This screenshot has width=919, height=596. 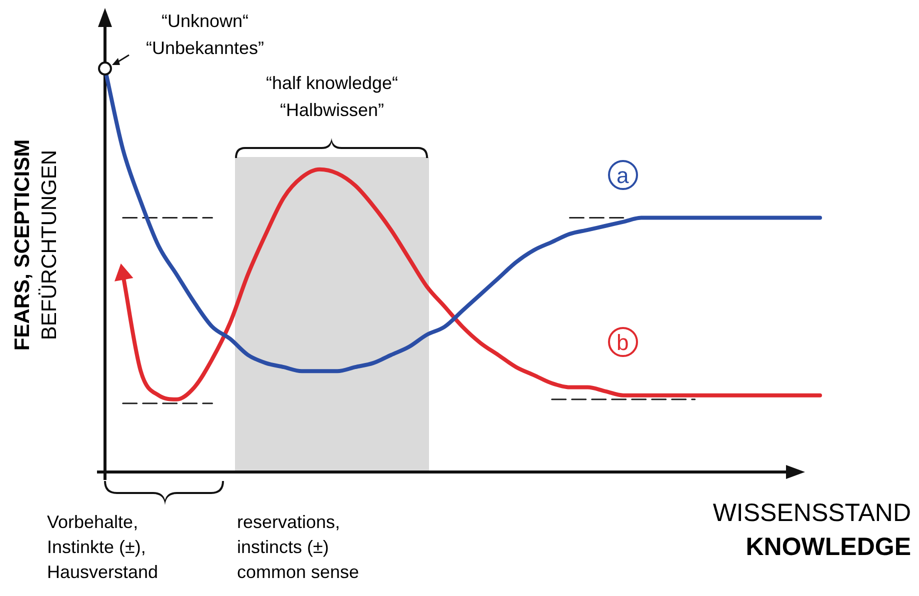 I want to click on series-label: a, so click(x=623, y=175).